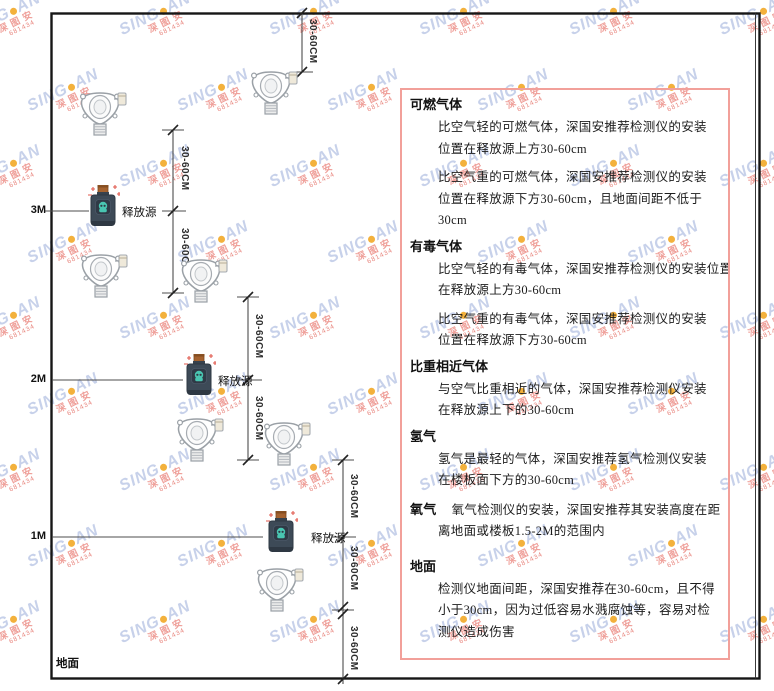 The image size is (774, 691). I want to click on body-line: 离地面或楼板1.5-2M的范围内, so click(521, 531).